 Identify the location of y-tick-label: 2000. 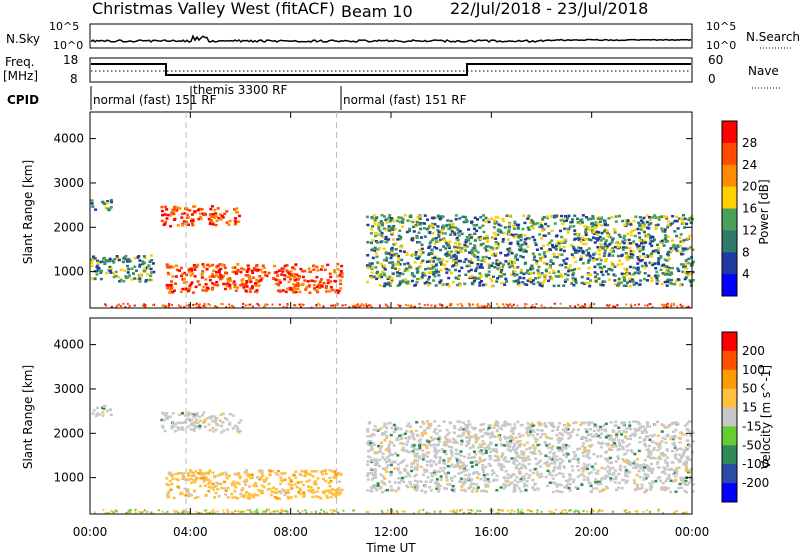
(68, 227).